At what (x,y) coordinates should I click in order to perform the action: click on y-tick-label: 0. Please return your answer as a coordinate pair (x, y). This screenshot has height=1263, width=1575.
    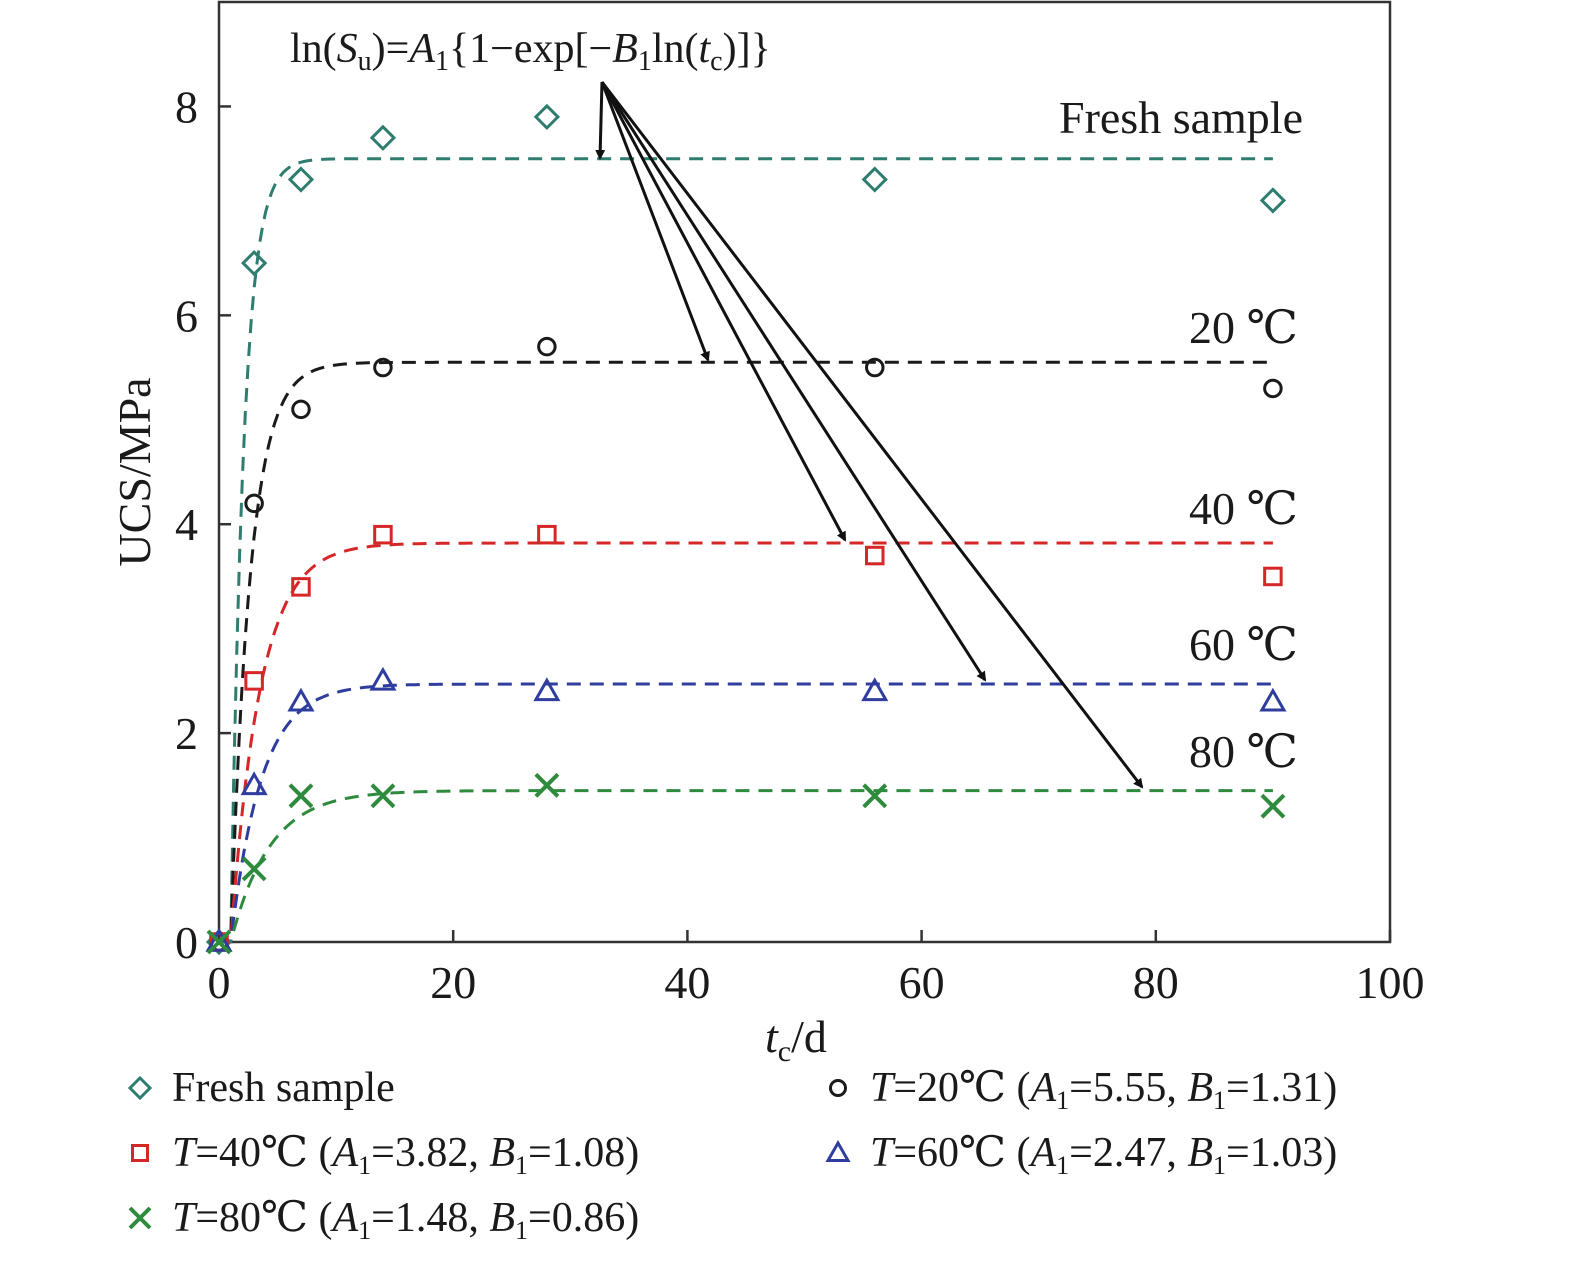
    Looking at the image, I should click on (186, 942).